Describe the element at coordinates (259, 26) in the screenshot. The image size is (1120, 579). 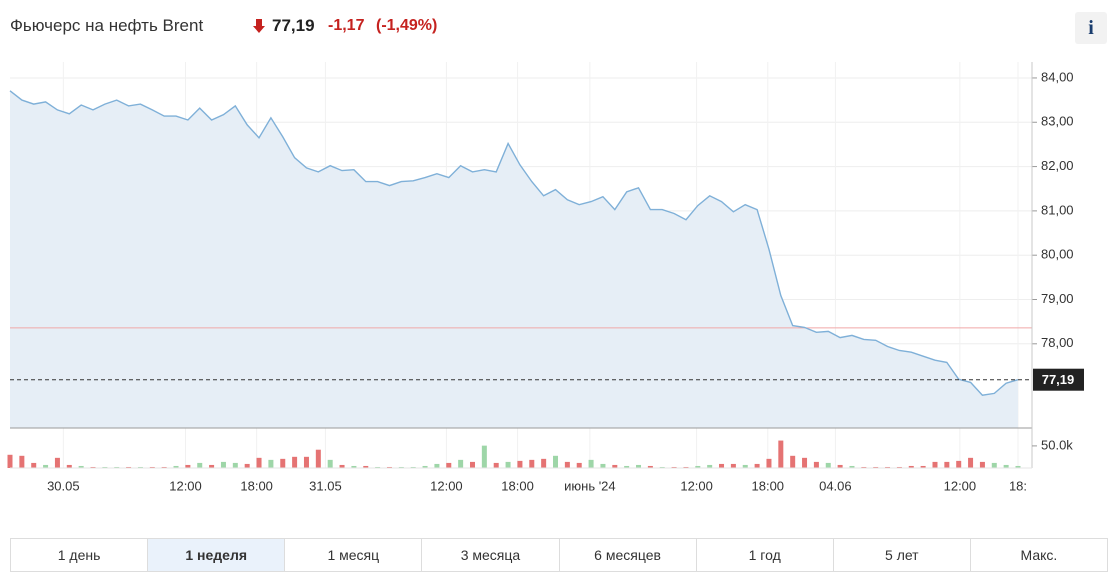
I see `down-arrow` at that location.